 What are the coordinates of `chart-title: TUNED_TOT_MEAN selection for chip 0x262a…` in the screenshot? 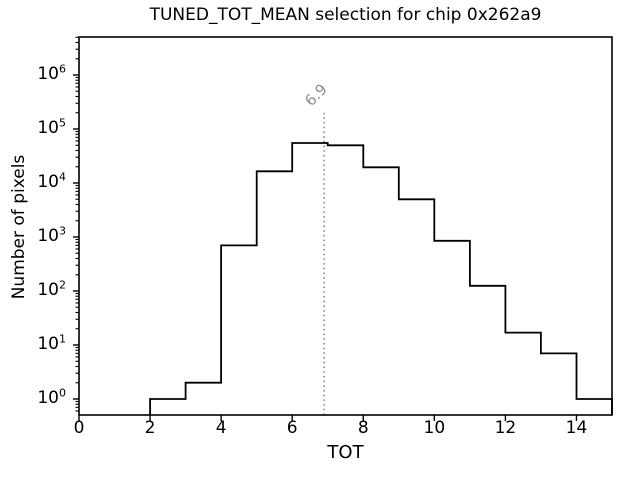 It's located at (345, 15).